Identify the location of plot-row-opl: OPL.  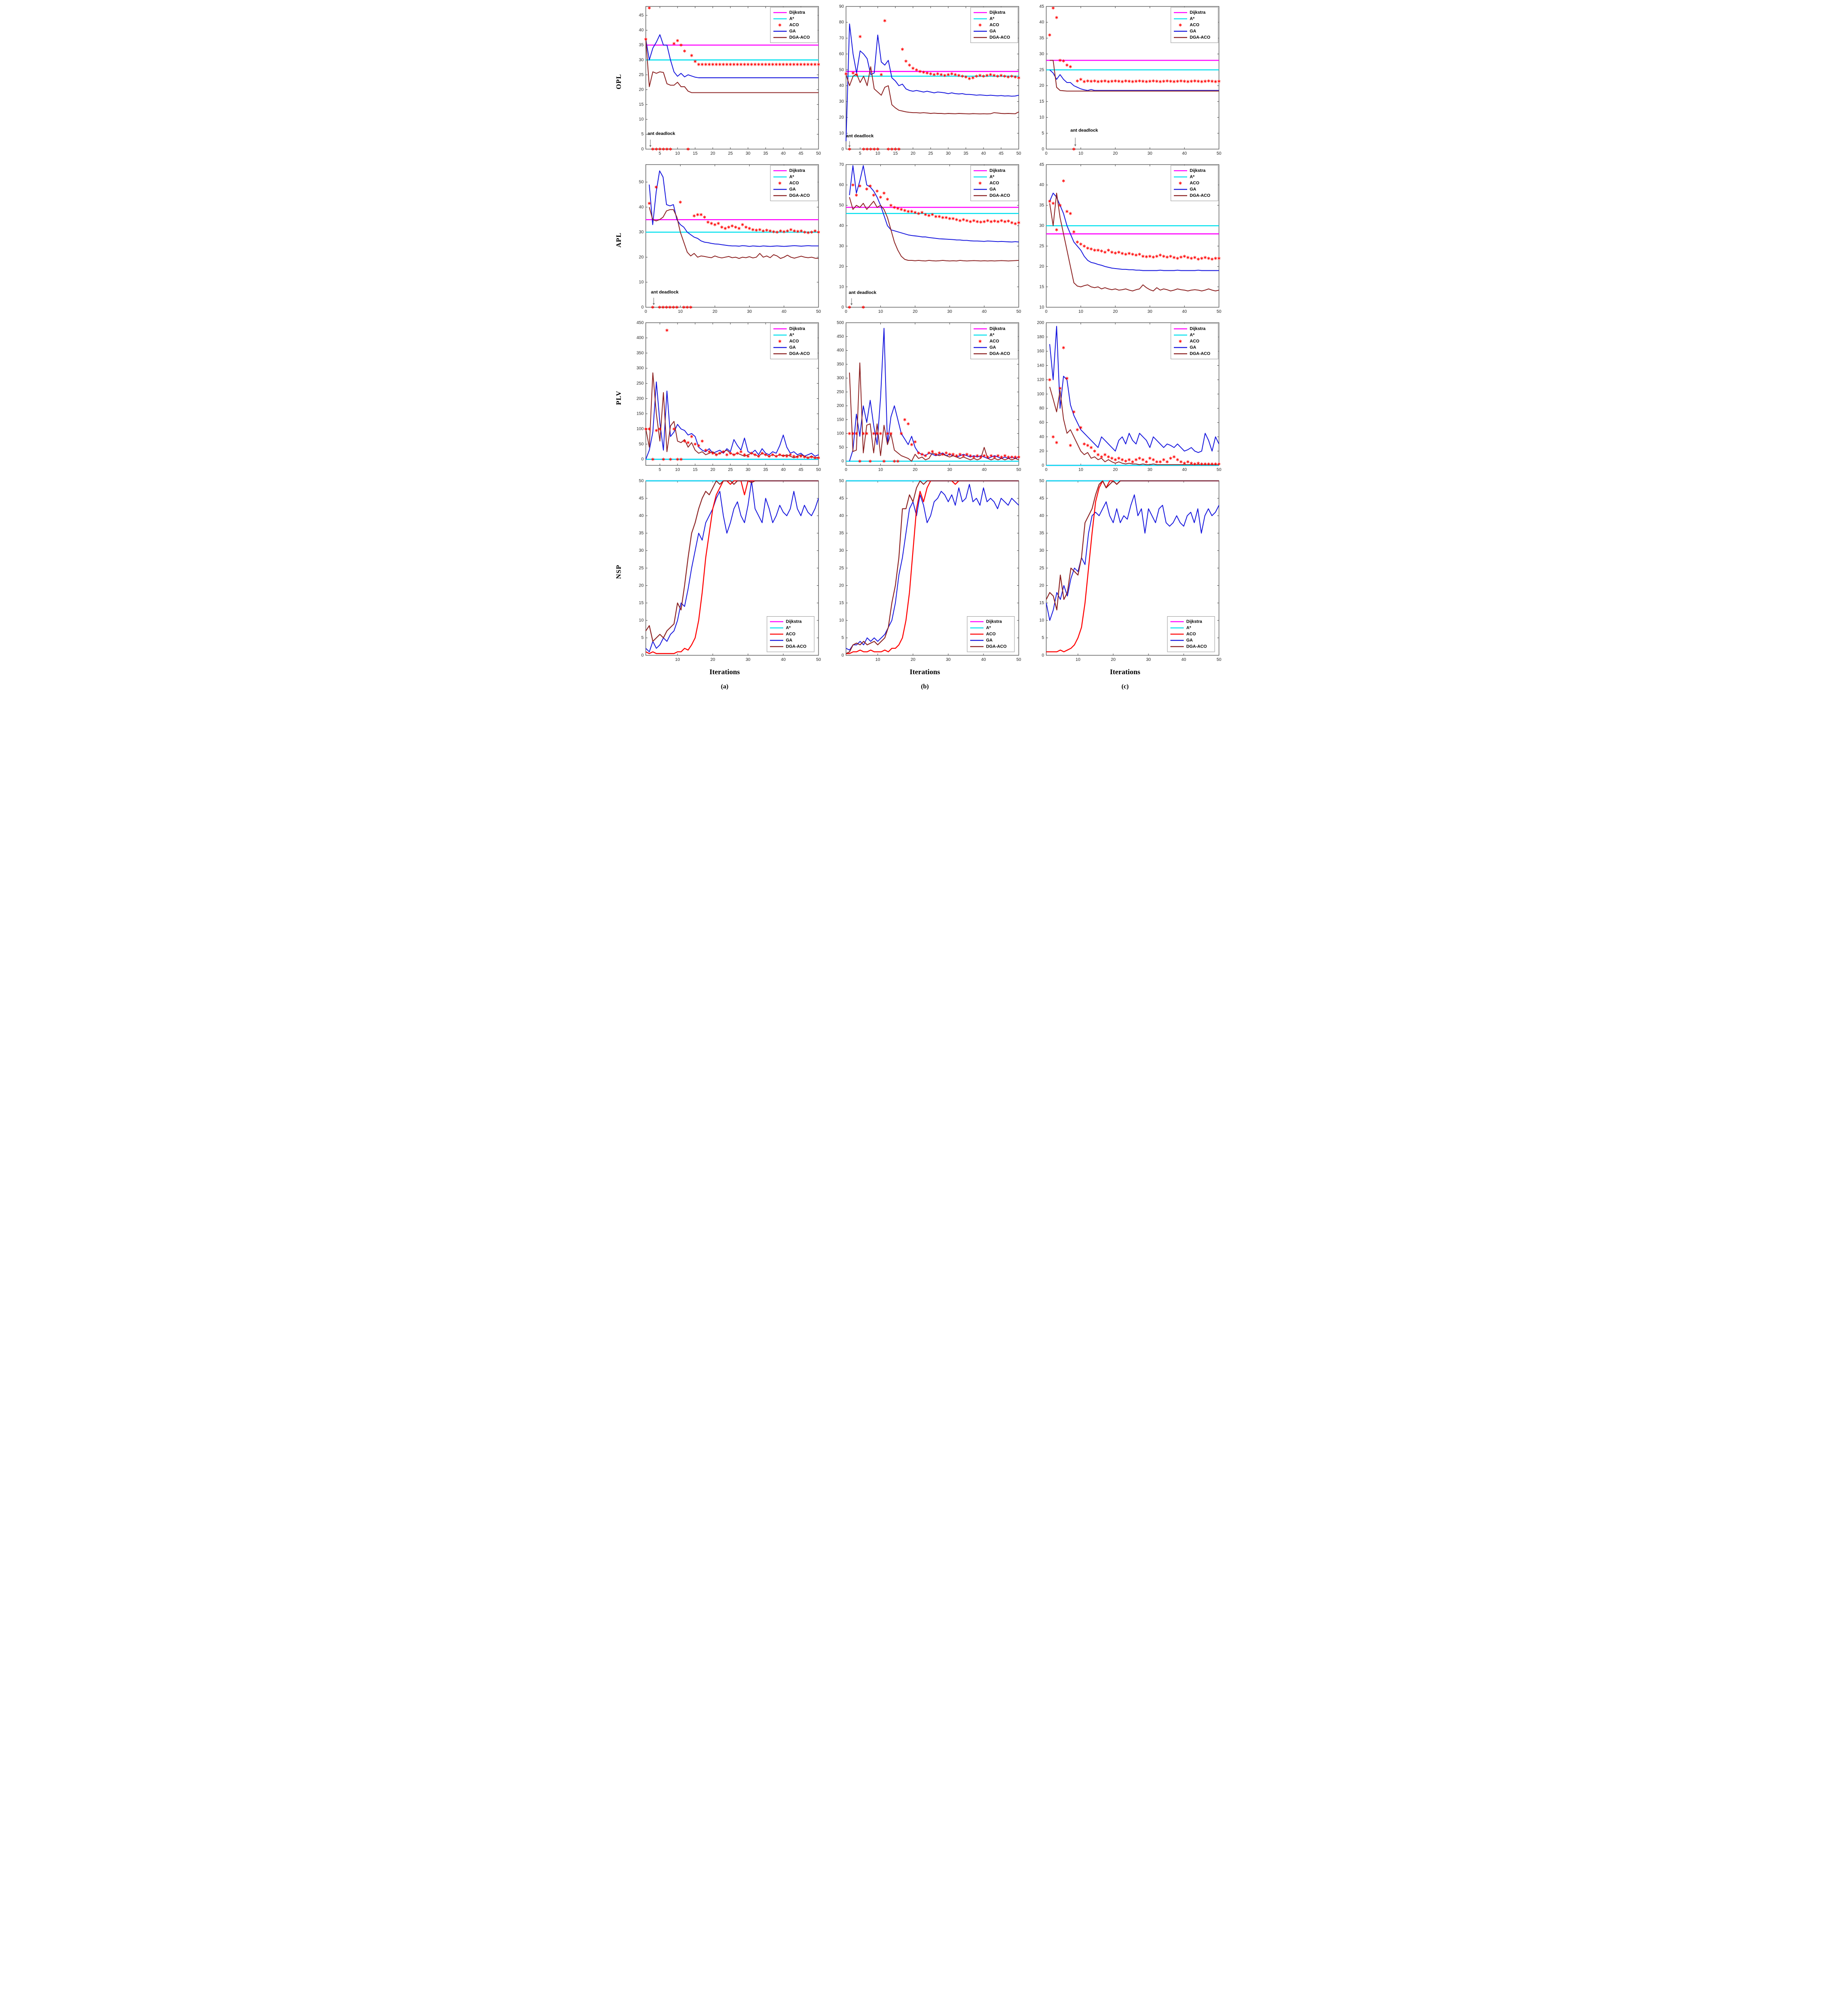
(925, 82).